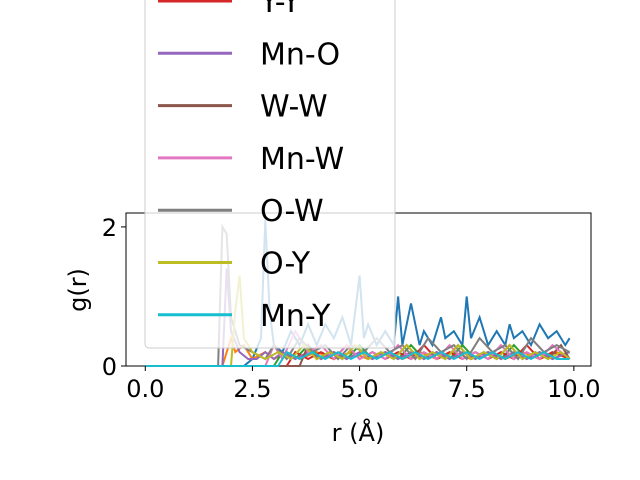 The width and height of the screenshot is (640, 480). I want to click on x-axis: 0.0 2.5 5.0 7.5 10.0, so click(363, 384).